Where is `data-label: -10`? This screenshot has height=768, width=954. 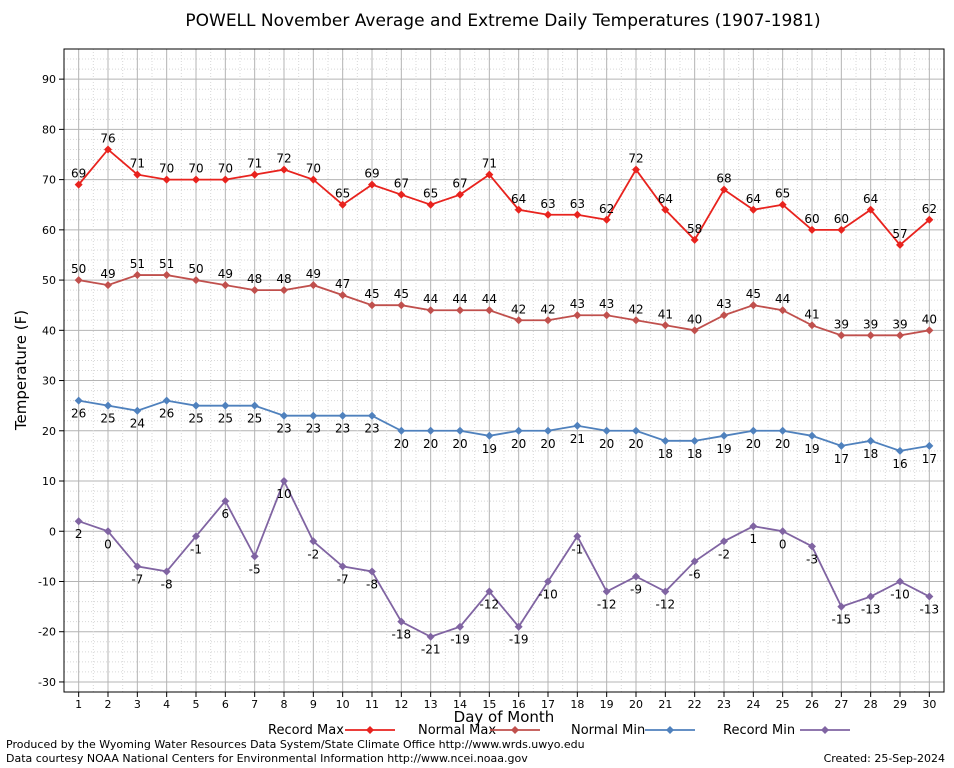
data-label: -10 is located at coordinates (900, 594).